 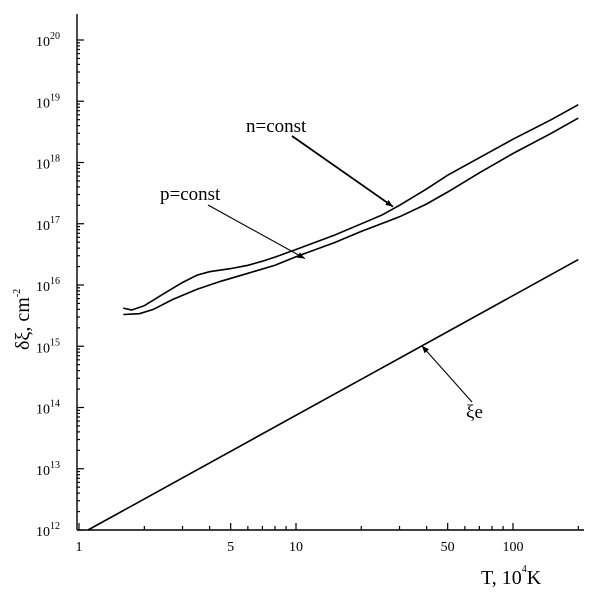 I want to click on y-axis-label-sup: -2, so click(x=17, y=293).